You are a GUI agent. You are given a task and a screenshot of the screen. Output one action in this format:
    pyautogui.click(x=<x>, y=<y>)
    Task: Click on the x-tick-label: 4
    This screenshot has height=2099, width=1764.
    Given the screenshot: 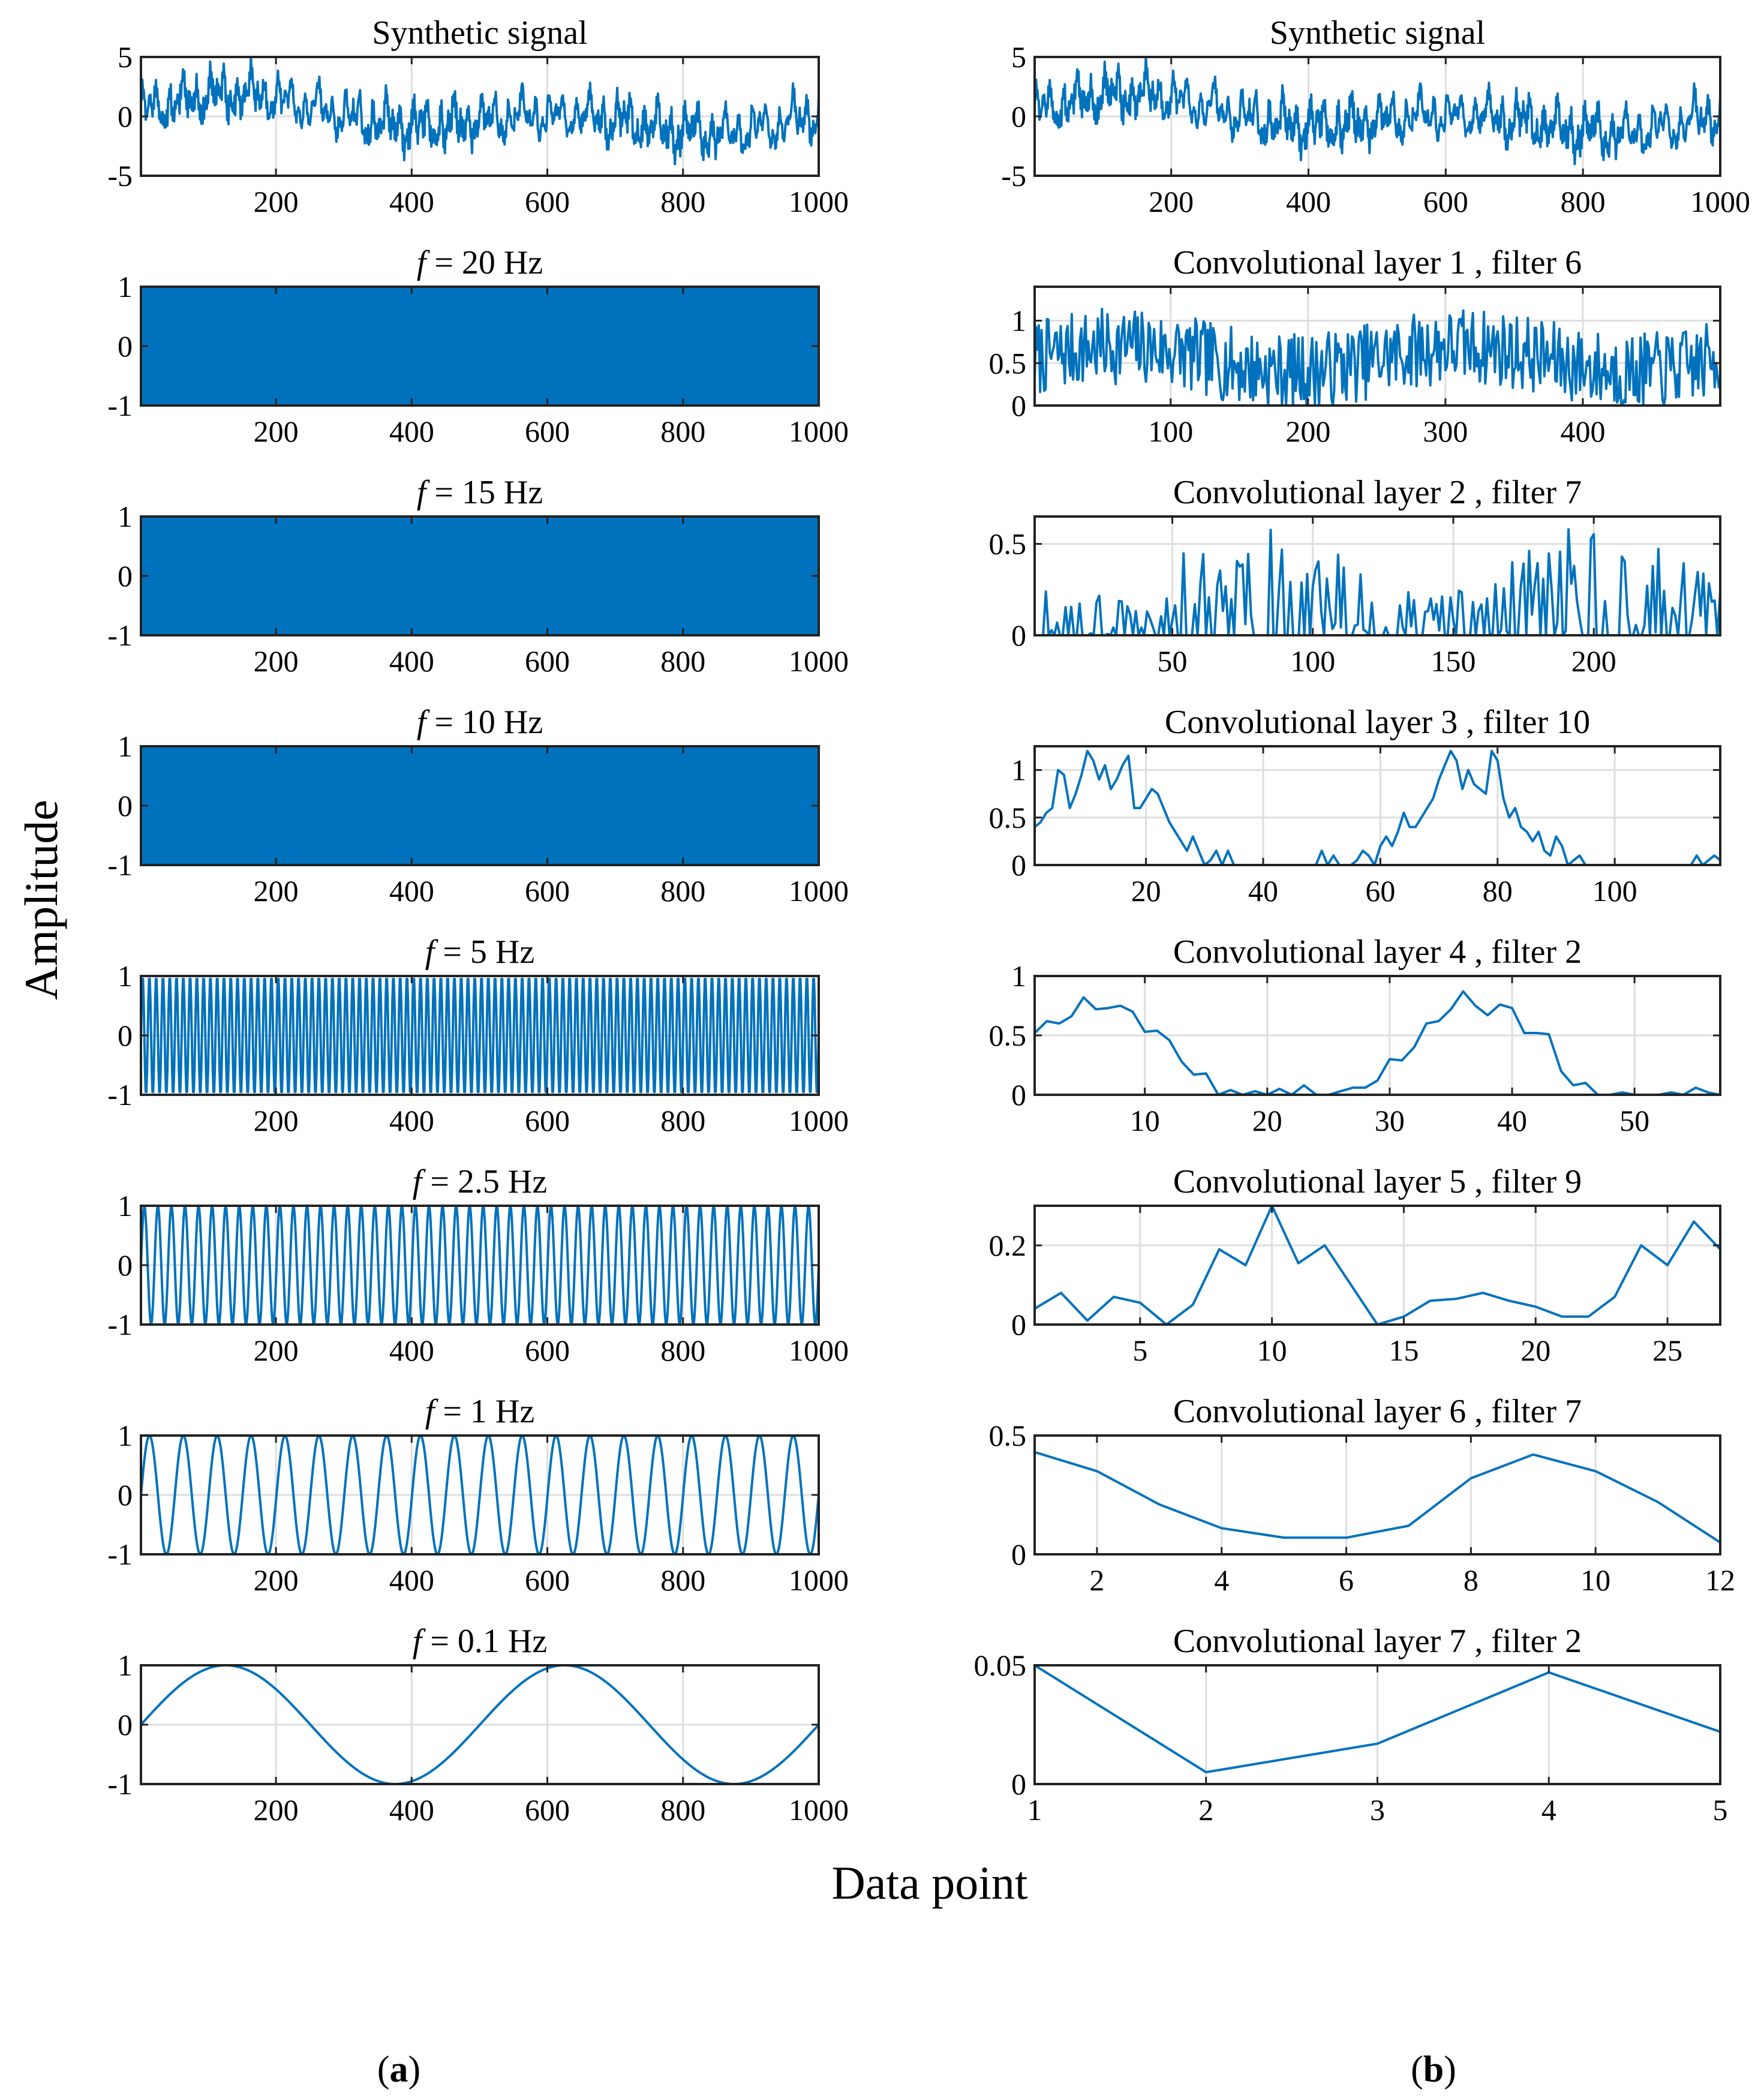 What is the action you would take?
    pyautogui.click(x=1221, y=1580)
    